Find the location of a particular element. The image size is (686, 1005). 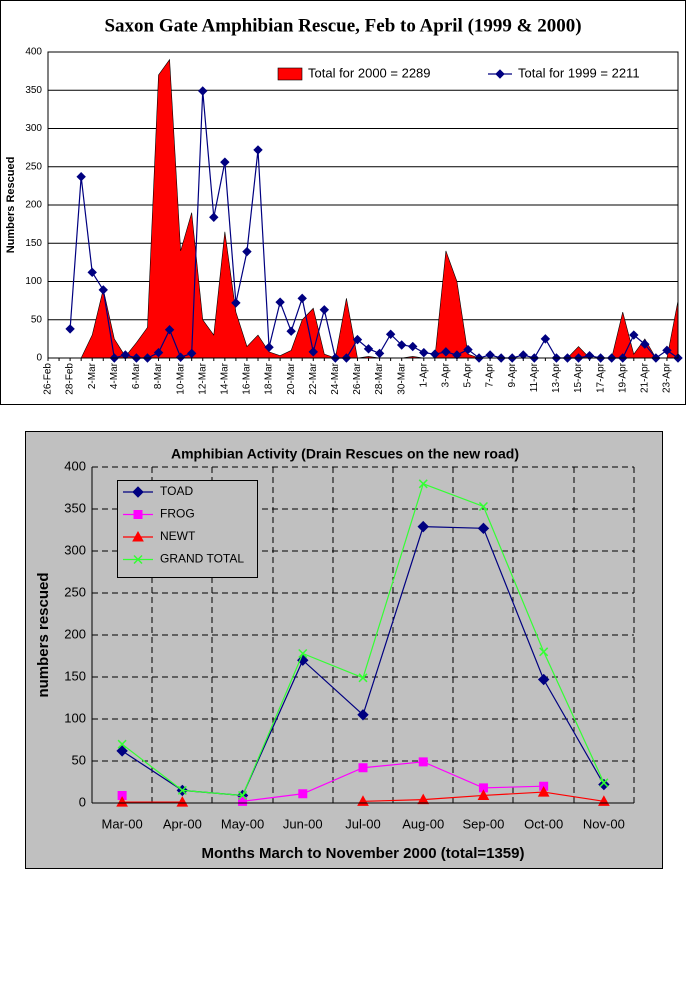

x-tick-label: Nov-00 is located at coordinates (604, 823).